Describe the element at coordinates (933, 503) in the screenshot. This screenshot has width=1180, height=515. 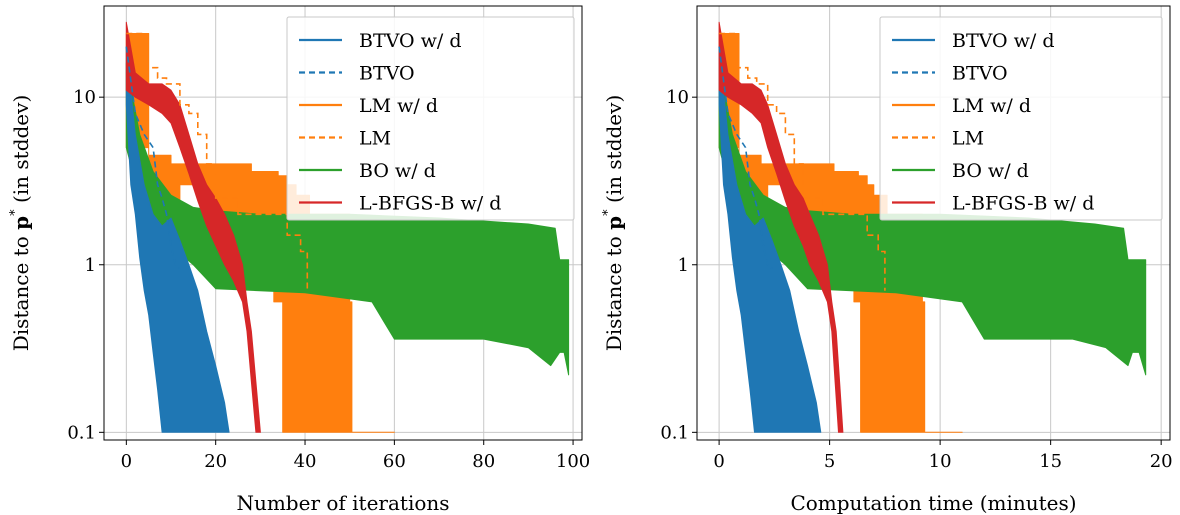
I see `x-axis-label: Computation time (minutes)` at that location.